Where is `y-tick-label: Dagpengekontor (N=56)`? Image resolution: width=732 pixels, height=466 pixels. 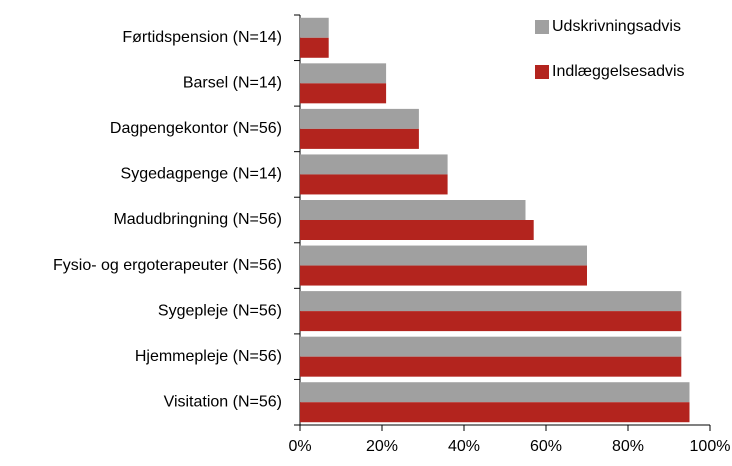
y-tick-label: Dagpengekontor (N=56) is located at coordinates (196, 128).